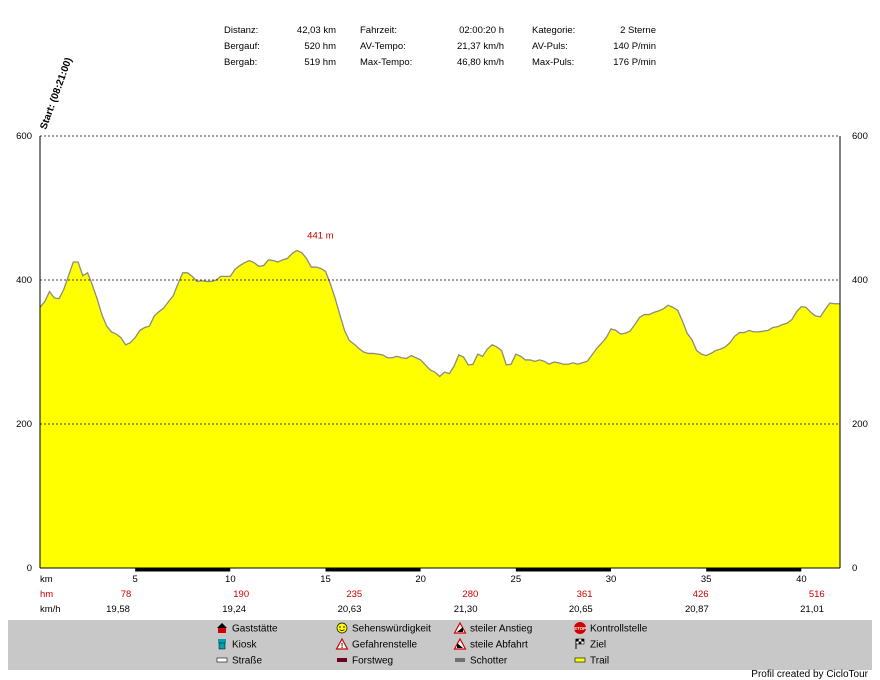 The width and height of the screenshot is (880, 680). Describe the element at coordinates (320, 235) in the screenshot. I see `peak-label: 441 m` at that location.